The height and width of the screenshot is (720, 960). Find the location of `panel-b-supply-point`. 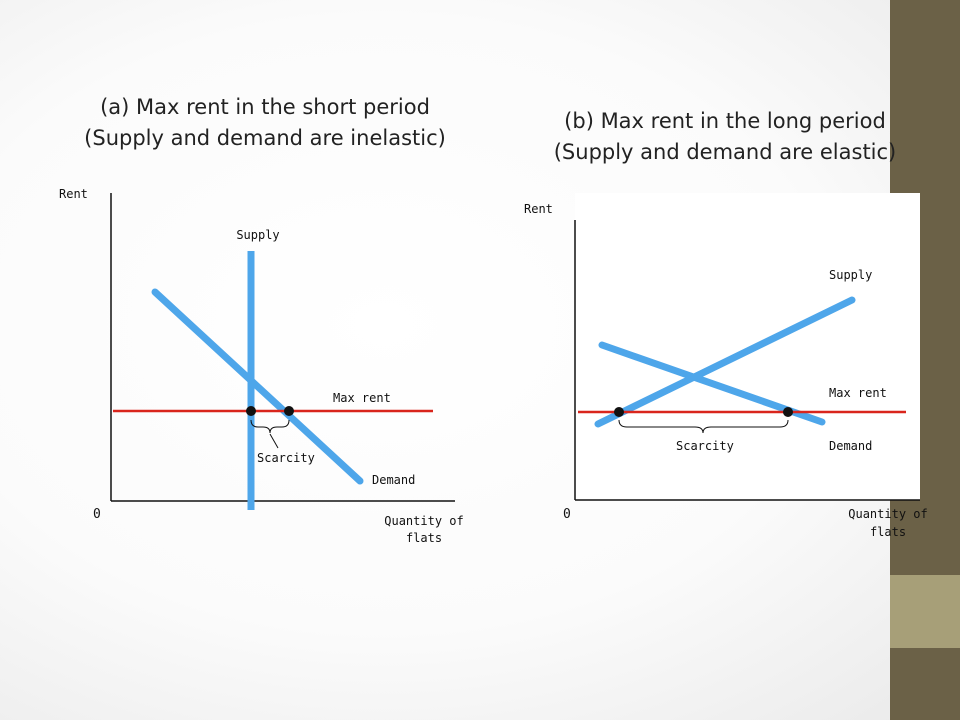

panel-b-supply-point is located at coordinates (619, 412).